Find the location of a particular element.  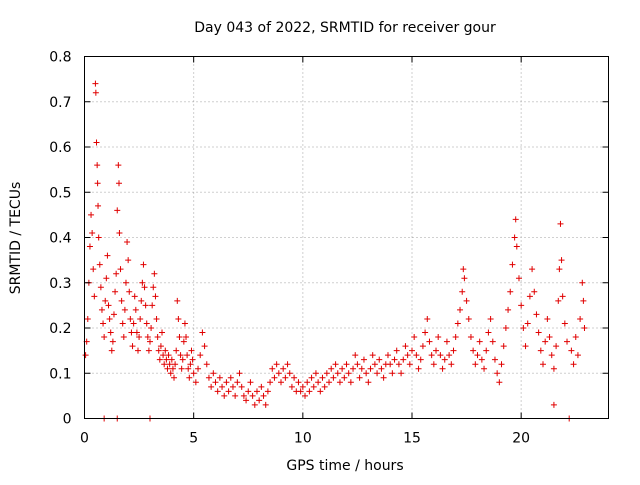

y-tick-label: 0.7 is located at coordinates (60, 103).